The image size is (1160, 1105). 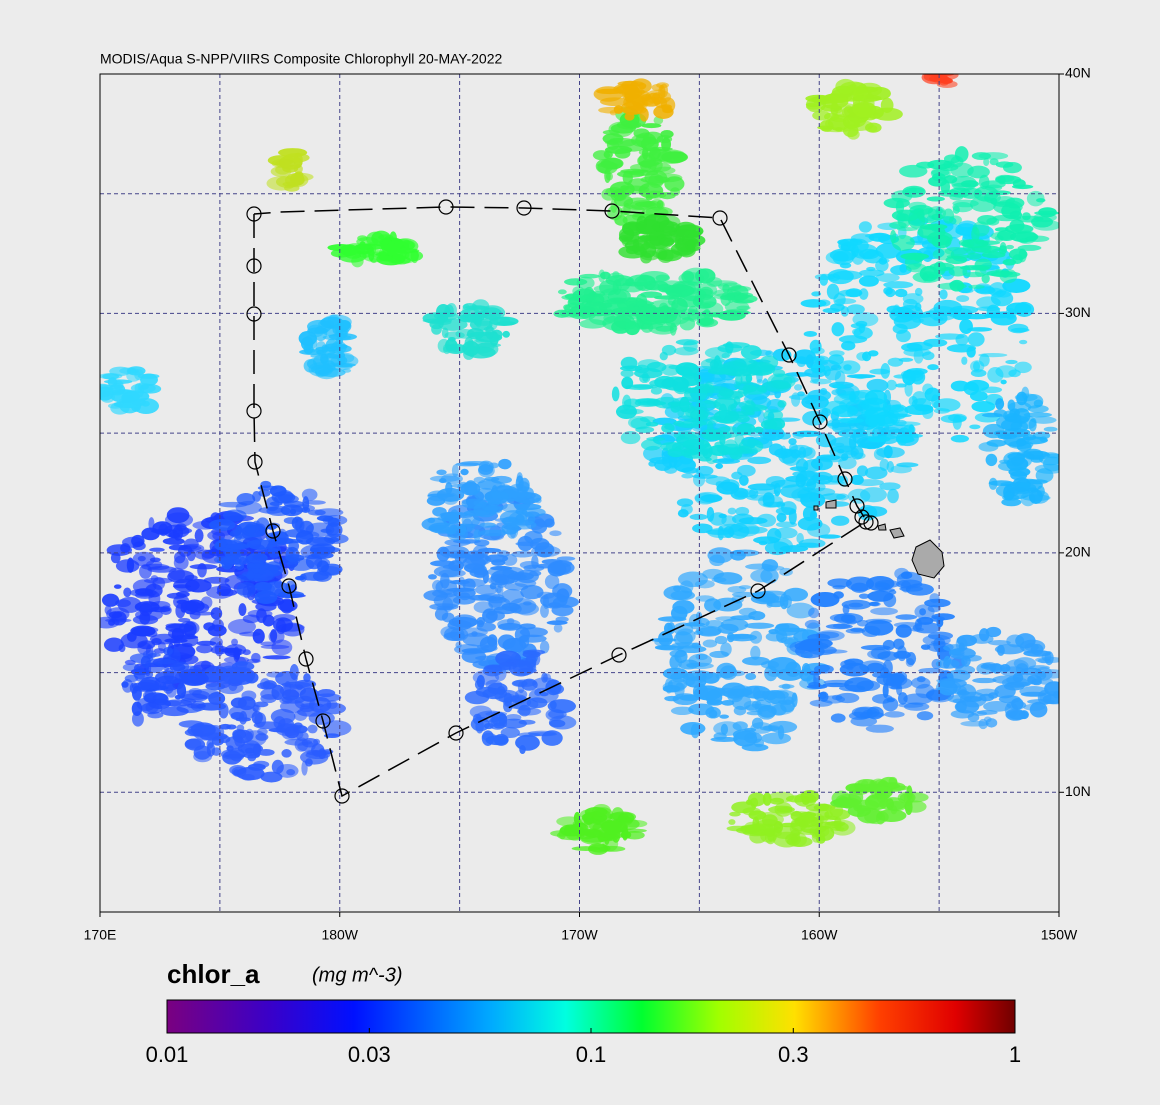 I want to click on x-tick-label: 180W, so click(x=339, y=935).